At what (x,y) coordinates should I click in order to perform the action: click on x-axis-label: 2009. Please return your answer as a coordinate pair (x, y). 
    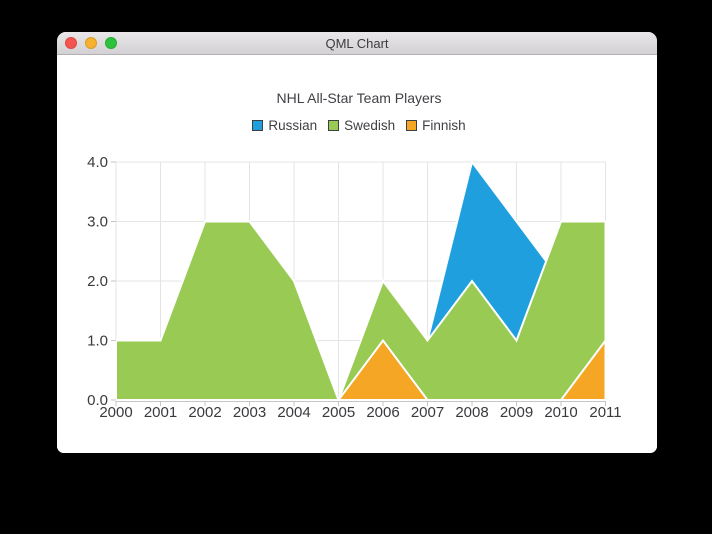
    Looking at the image, I should click on (516, 412).